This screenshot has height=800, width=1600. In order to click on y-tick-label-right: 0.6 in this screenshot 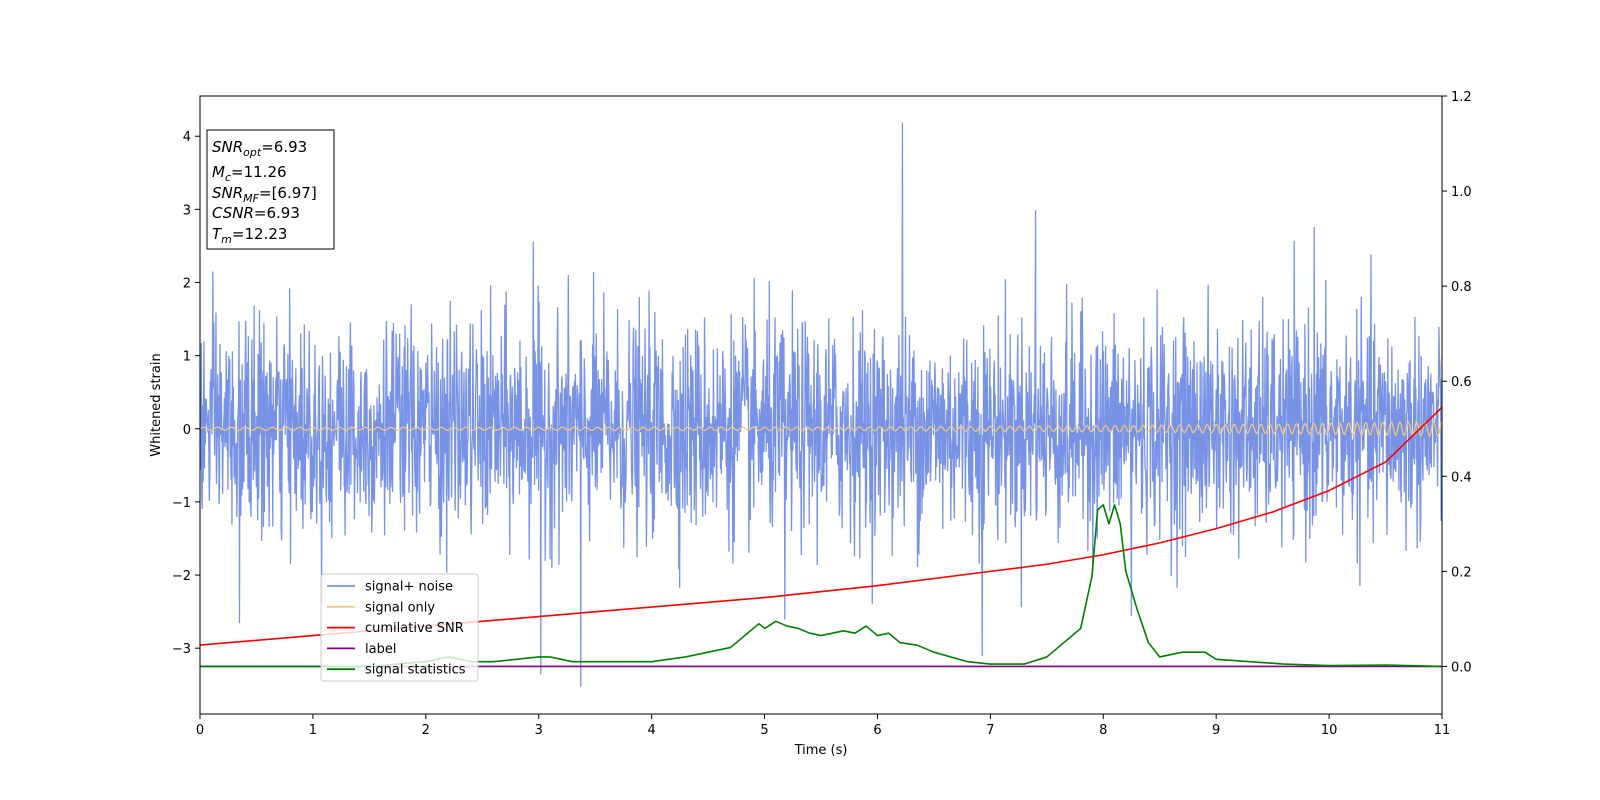, I will do `click(1461, 382)`.